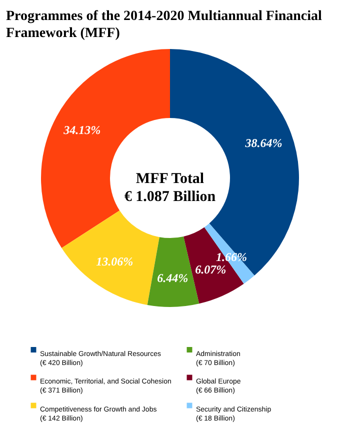 This screenshot has height=448, width=340. Describe the element at coordinates (231, 257) in the screenshot. I see `data-label: 1.66%` at that location.